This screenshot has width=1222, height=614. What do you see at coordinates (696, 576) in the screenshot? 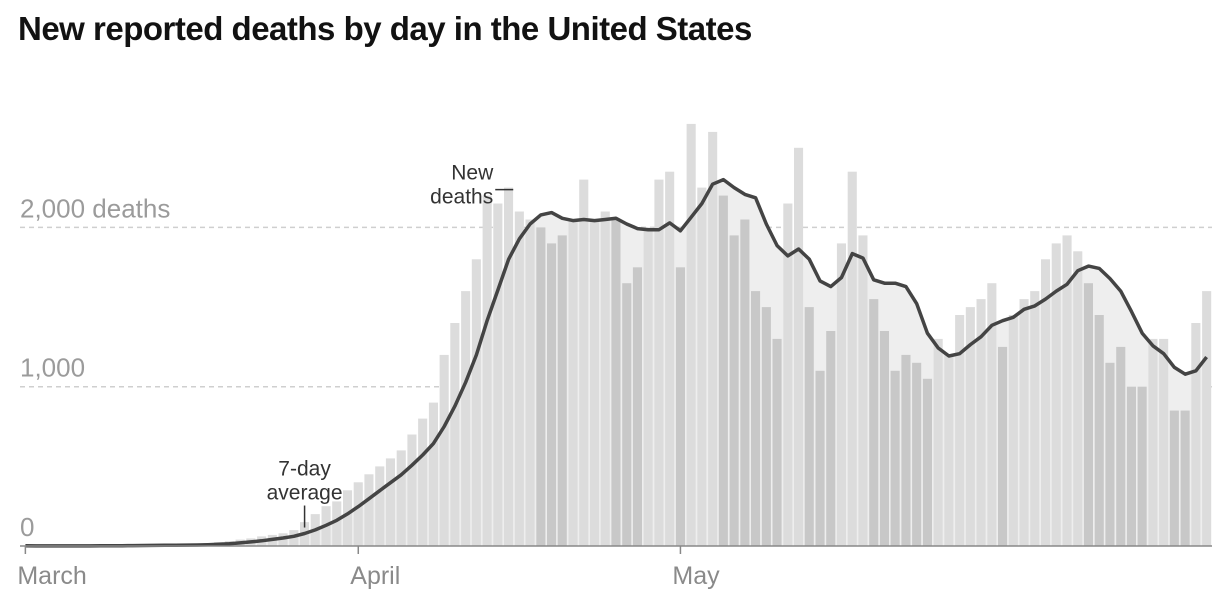
I see `x-tick-label: May` at bounding box center [696, 576].